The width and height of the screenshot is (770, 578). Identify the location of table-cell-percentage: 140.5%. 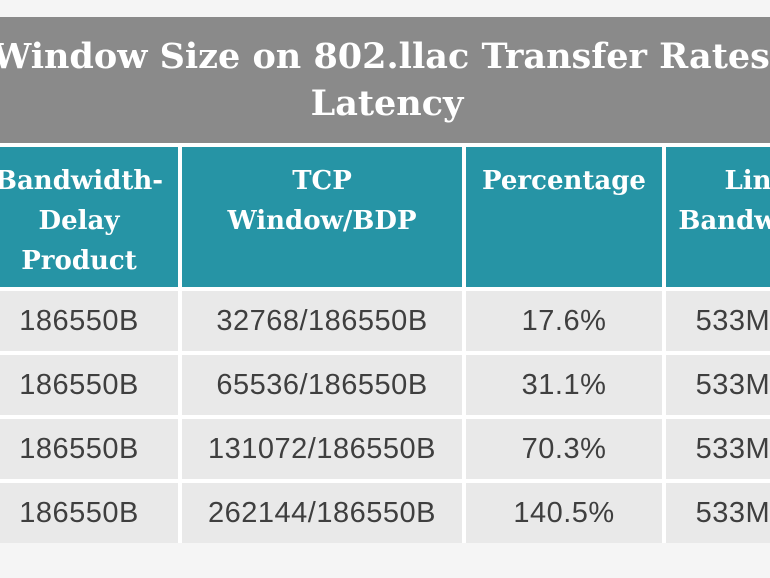
(564, 513).